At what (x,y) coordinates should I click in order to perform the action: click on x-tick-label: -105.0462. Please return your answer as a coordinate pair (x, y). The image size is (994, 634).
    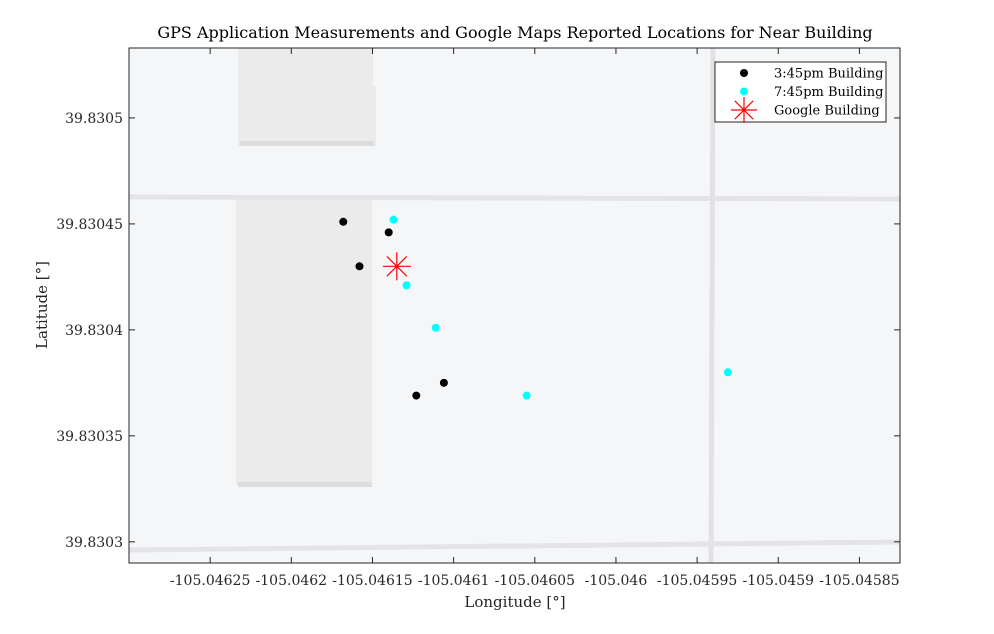
    Looking at the image, I should click on (292, 581).